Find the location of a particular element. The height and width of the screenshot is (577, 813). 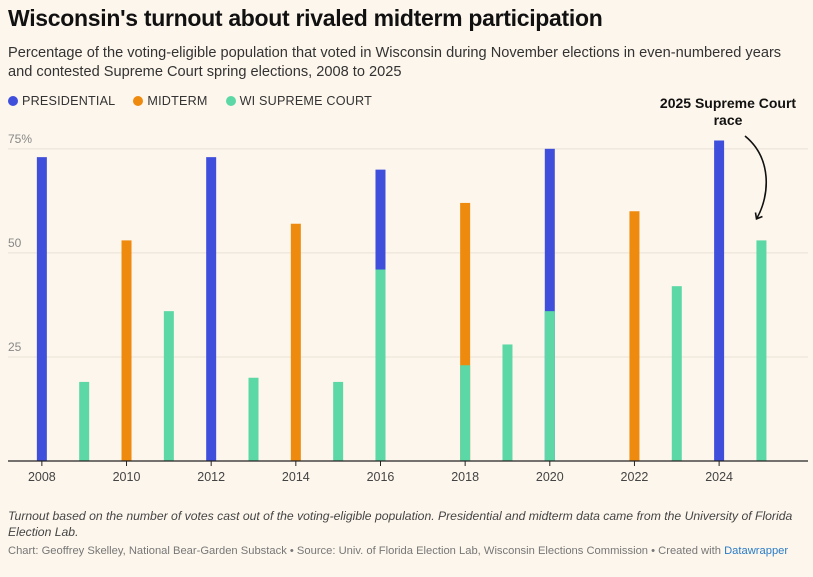

x-tick-label: 2018 is located at coordinates (465, 477).